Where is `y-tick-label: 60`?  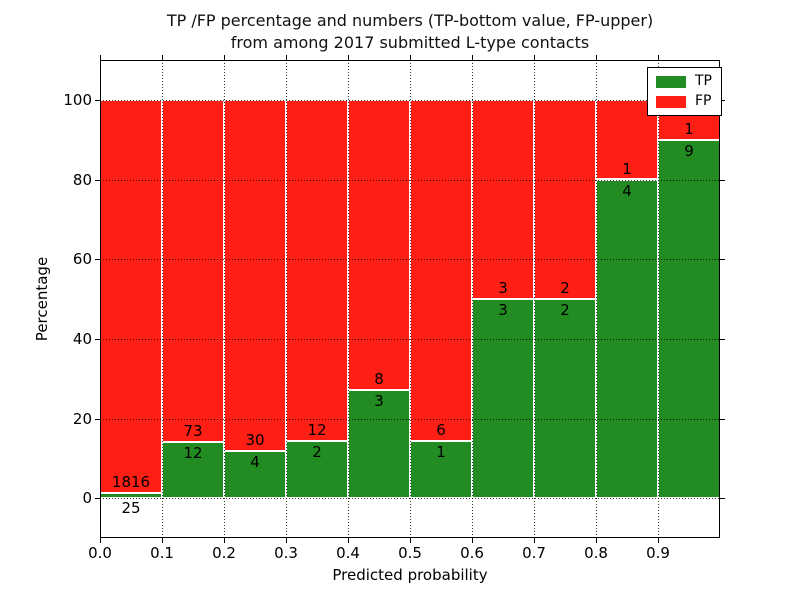
y-tick-label: 60 is located at coordinates (82, 259).